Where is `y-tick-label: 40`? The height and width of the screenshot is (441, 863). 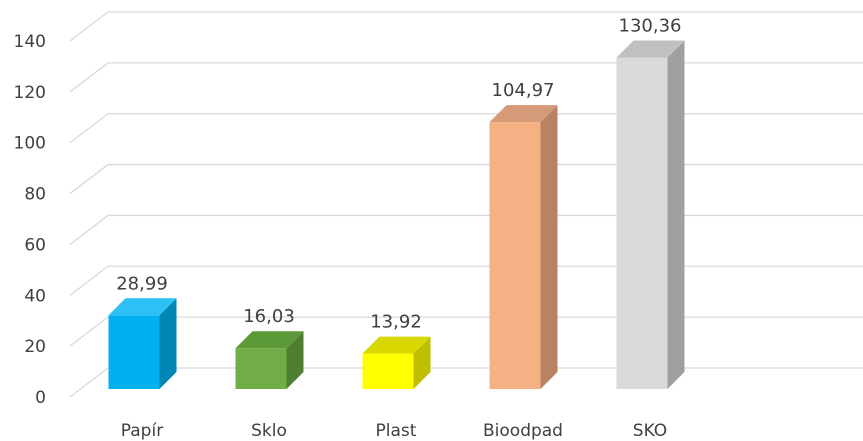
y-tick-label: 40 is located at coordinates (35, 296).